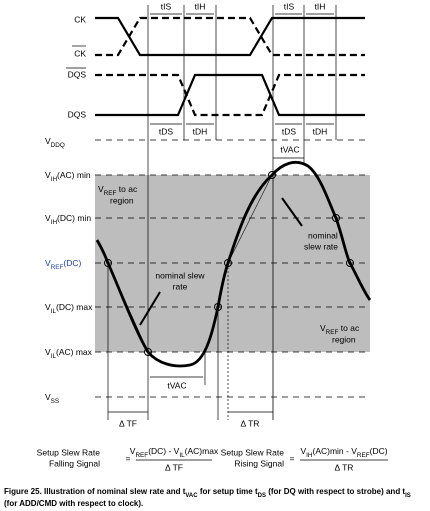 Image resolution: width=430 pixels, height=511 pixels. What do you see at coordinates (74, 175) in the screenshot?
I see `text-part: (AC) min` at bounding box center [74, 175].